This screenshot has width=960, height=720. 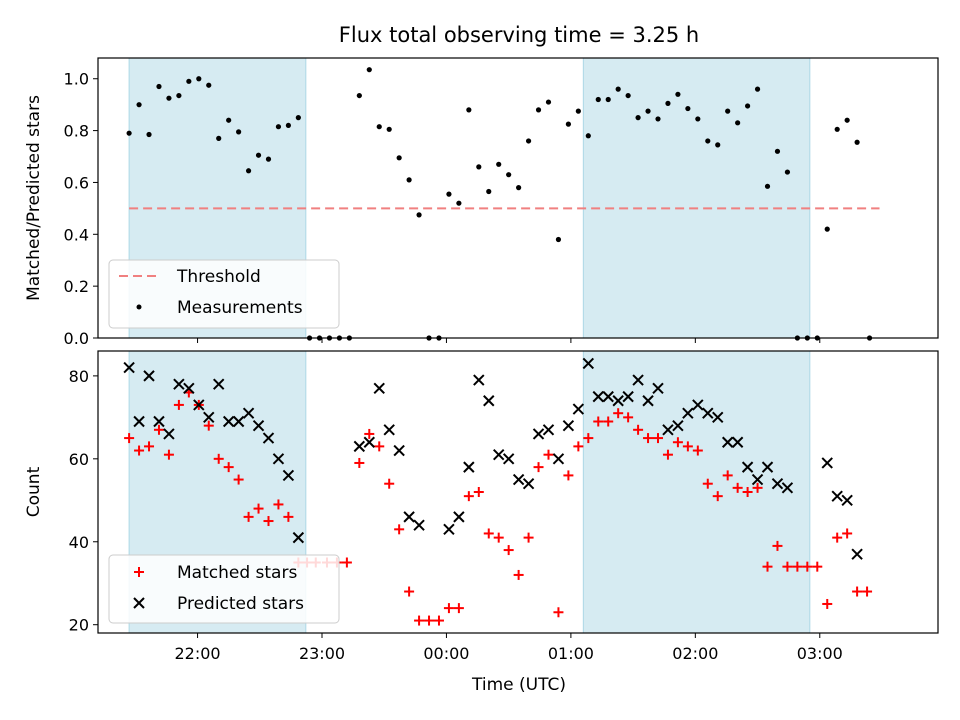 What do you see at coordinates (218, 277) in the screenshot?
I see `legend-threshold-label: Threshold` at bounding box center [218, 277].